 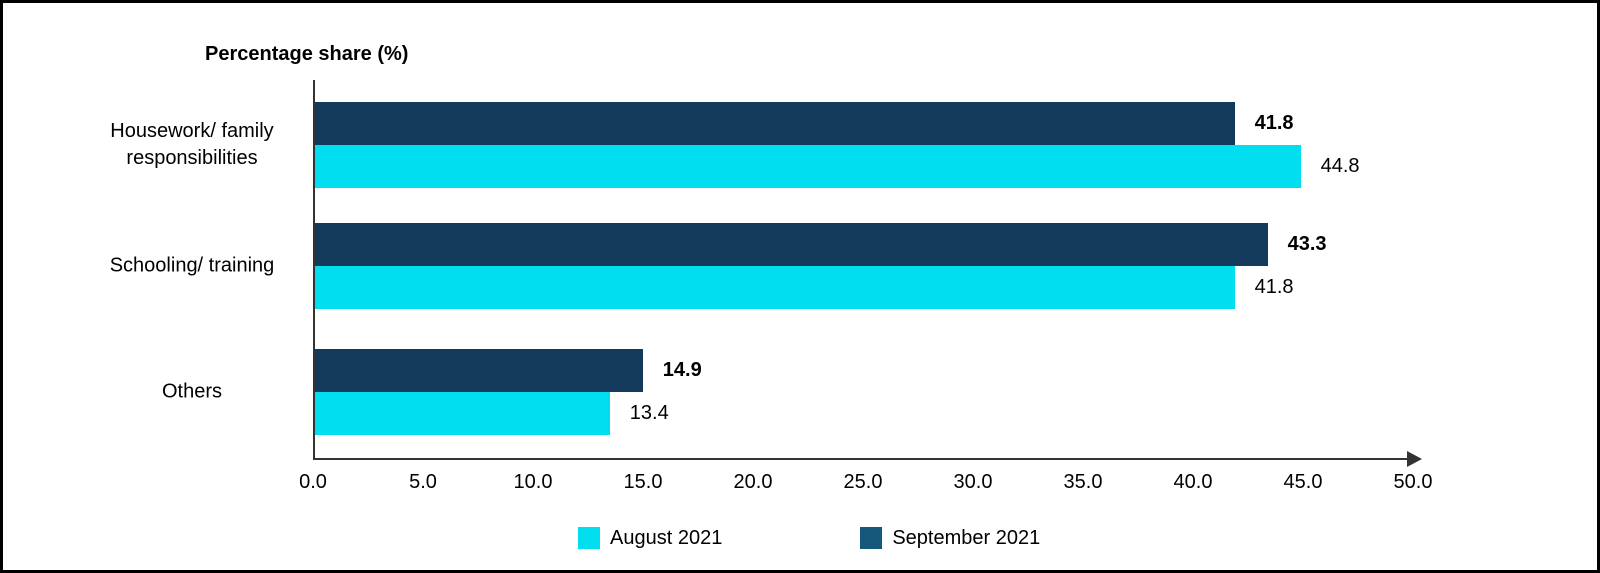 I want to click on value-label-september-2021: 41.8, so click(x=1274, y=123).